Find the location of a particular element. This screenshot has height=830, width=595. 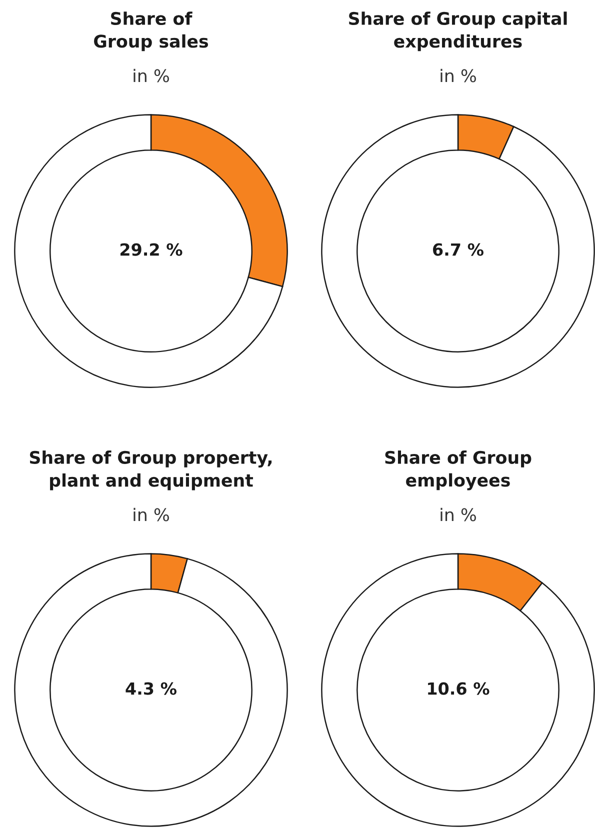

data-label: 6.7 % is located at coordinates (458, 249).